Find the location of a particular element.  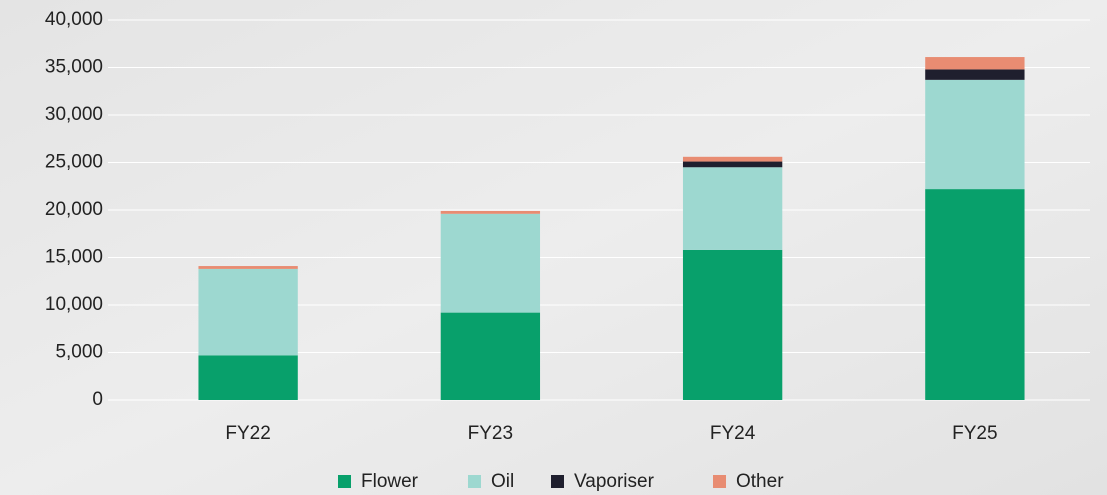

y-tick-label: 10,000 is located at coordinates (74, 304).